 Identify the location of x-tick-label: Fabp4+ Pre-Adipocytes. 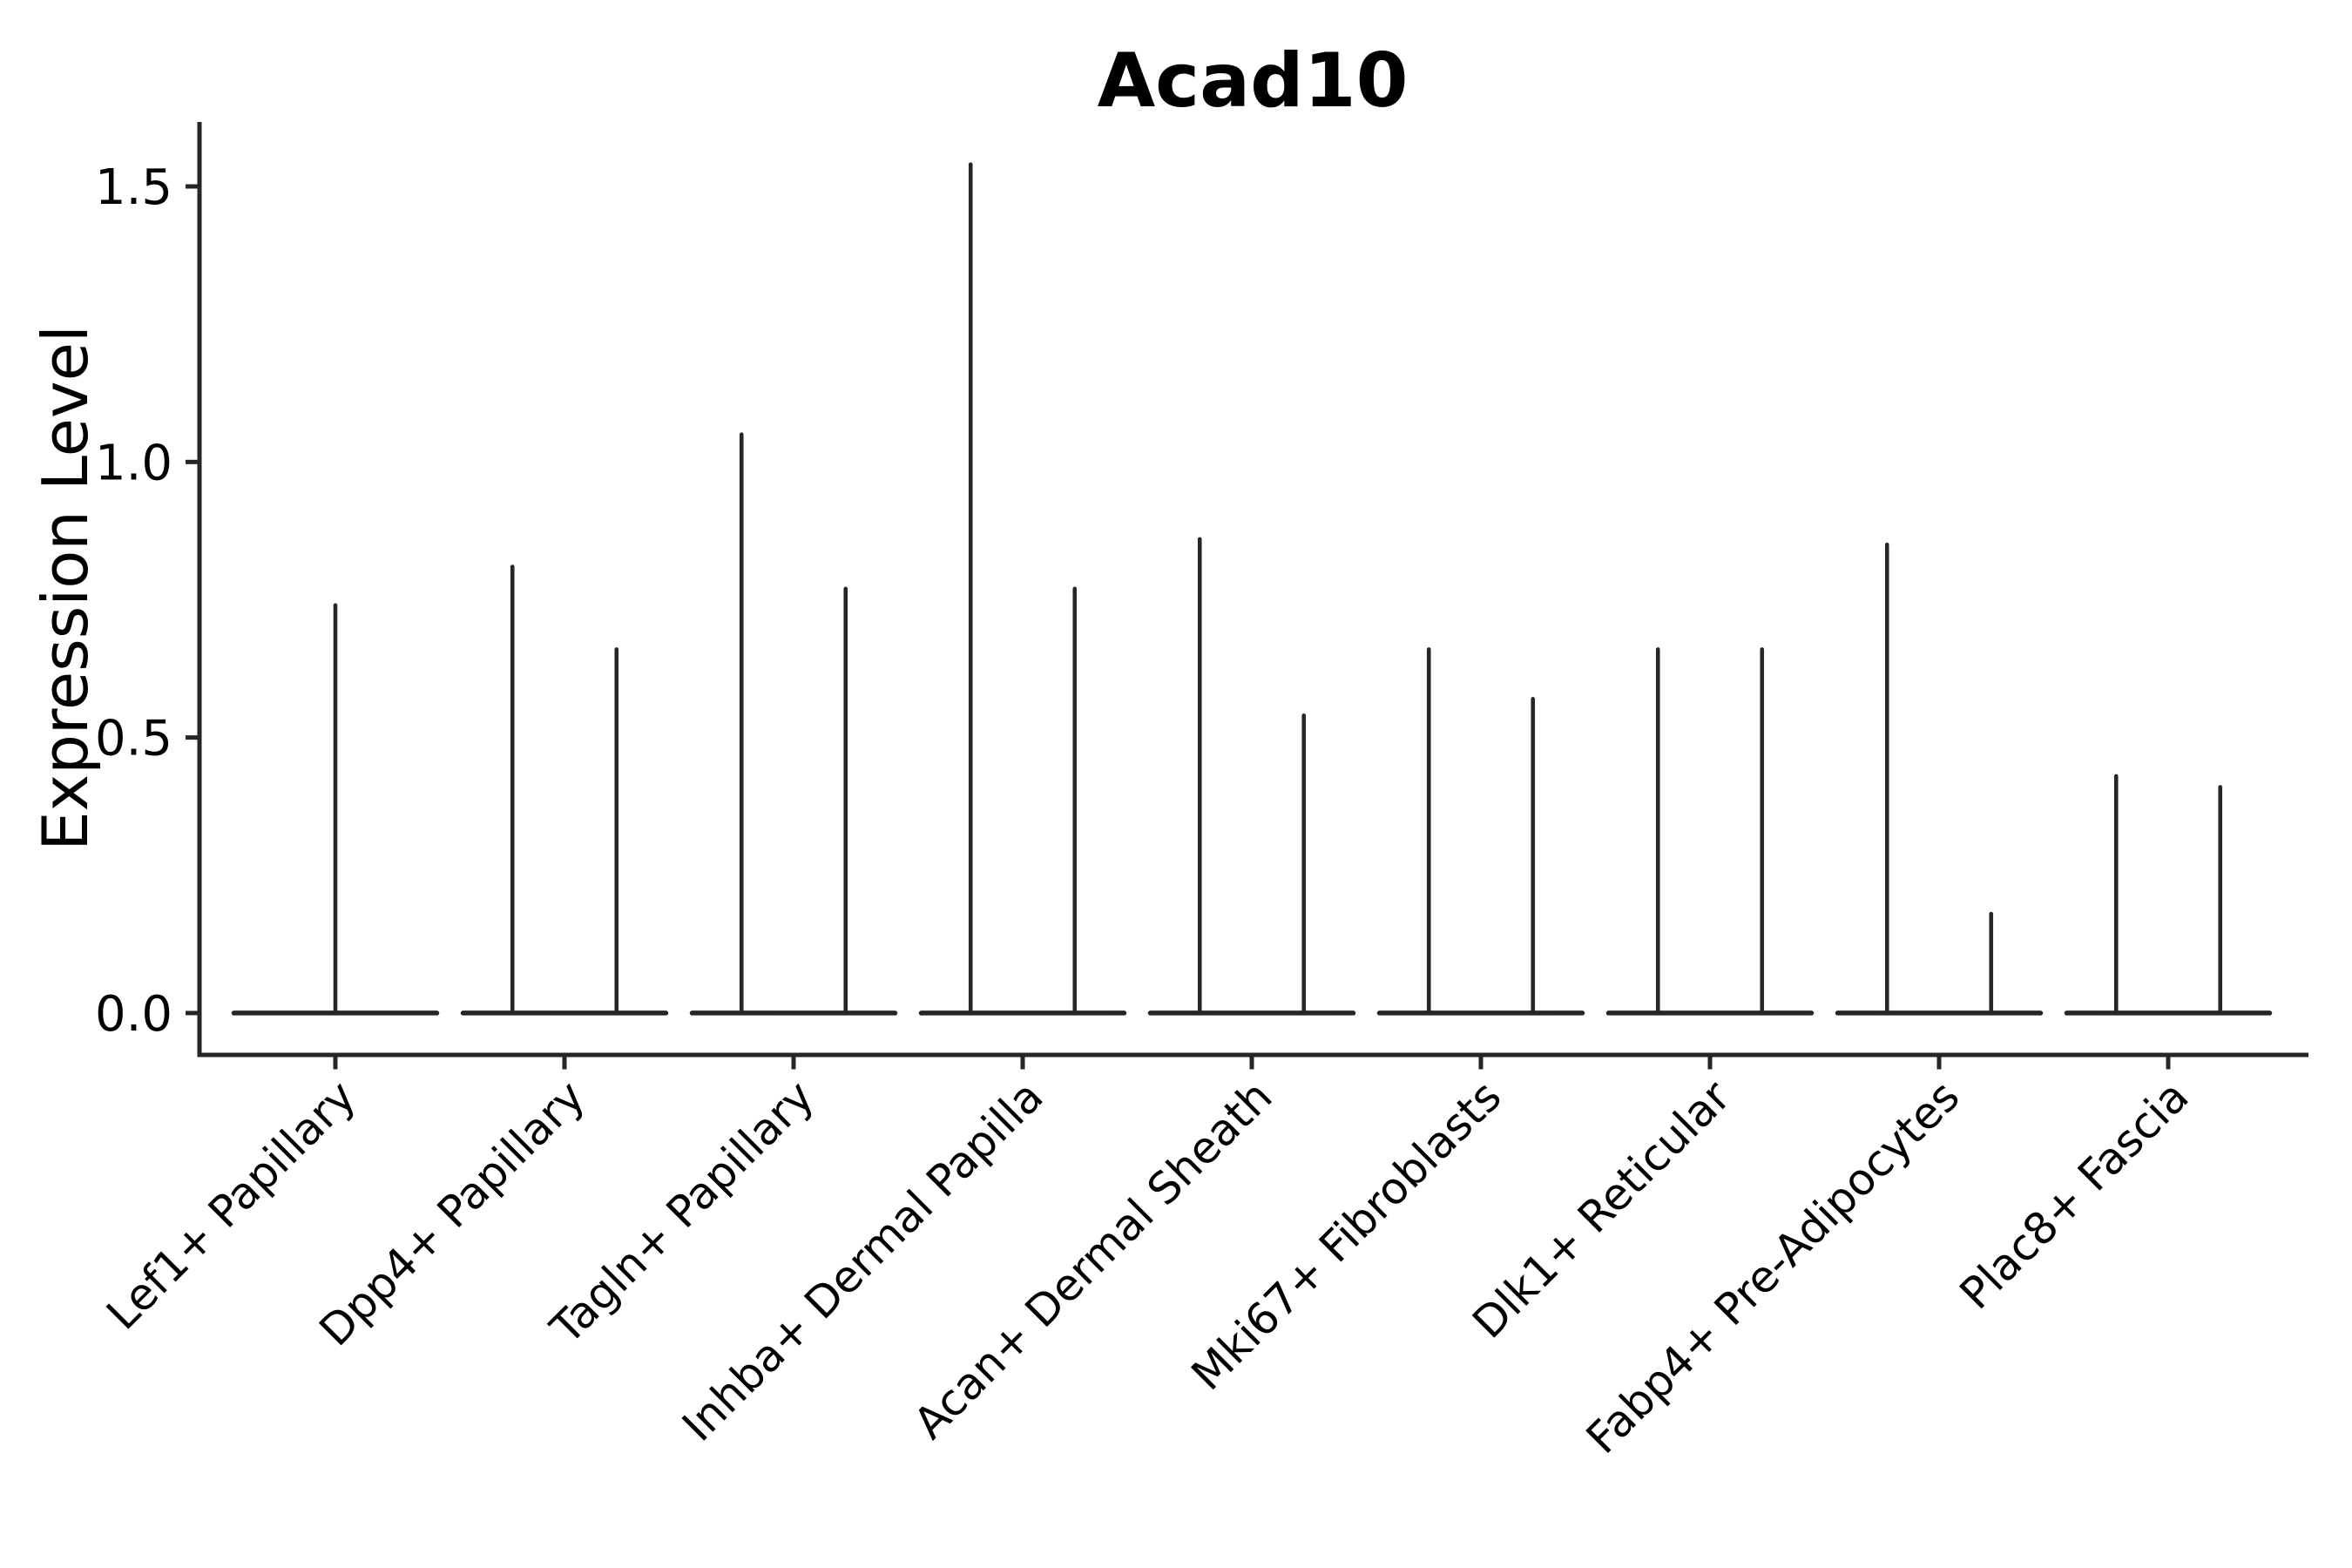
(1773, 1267).